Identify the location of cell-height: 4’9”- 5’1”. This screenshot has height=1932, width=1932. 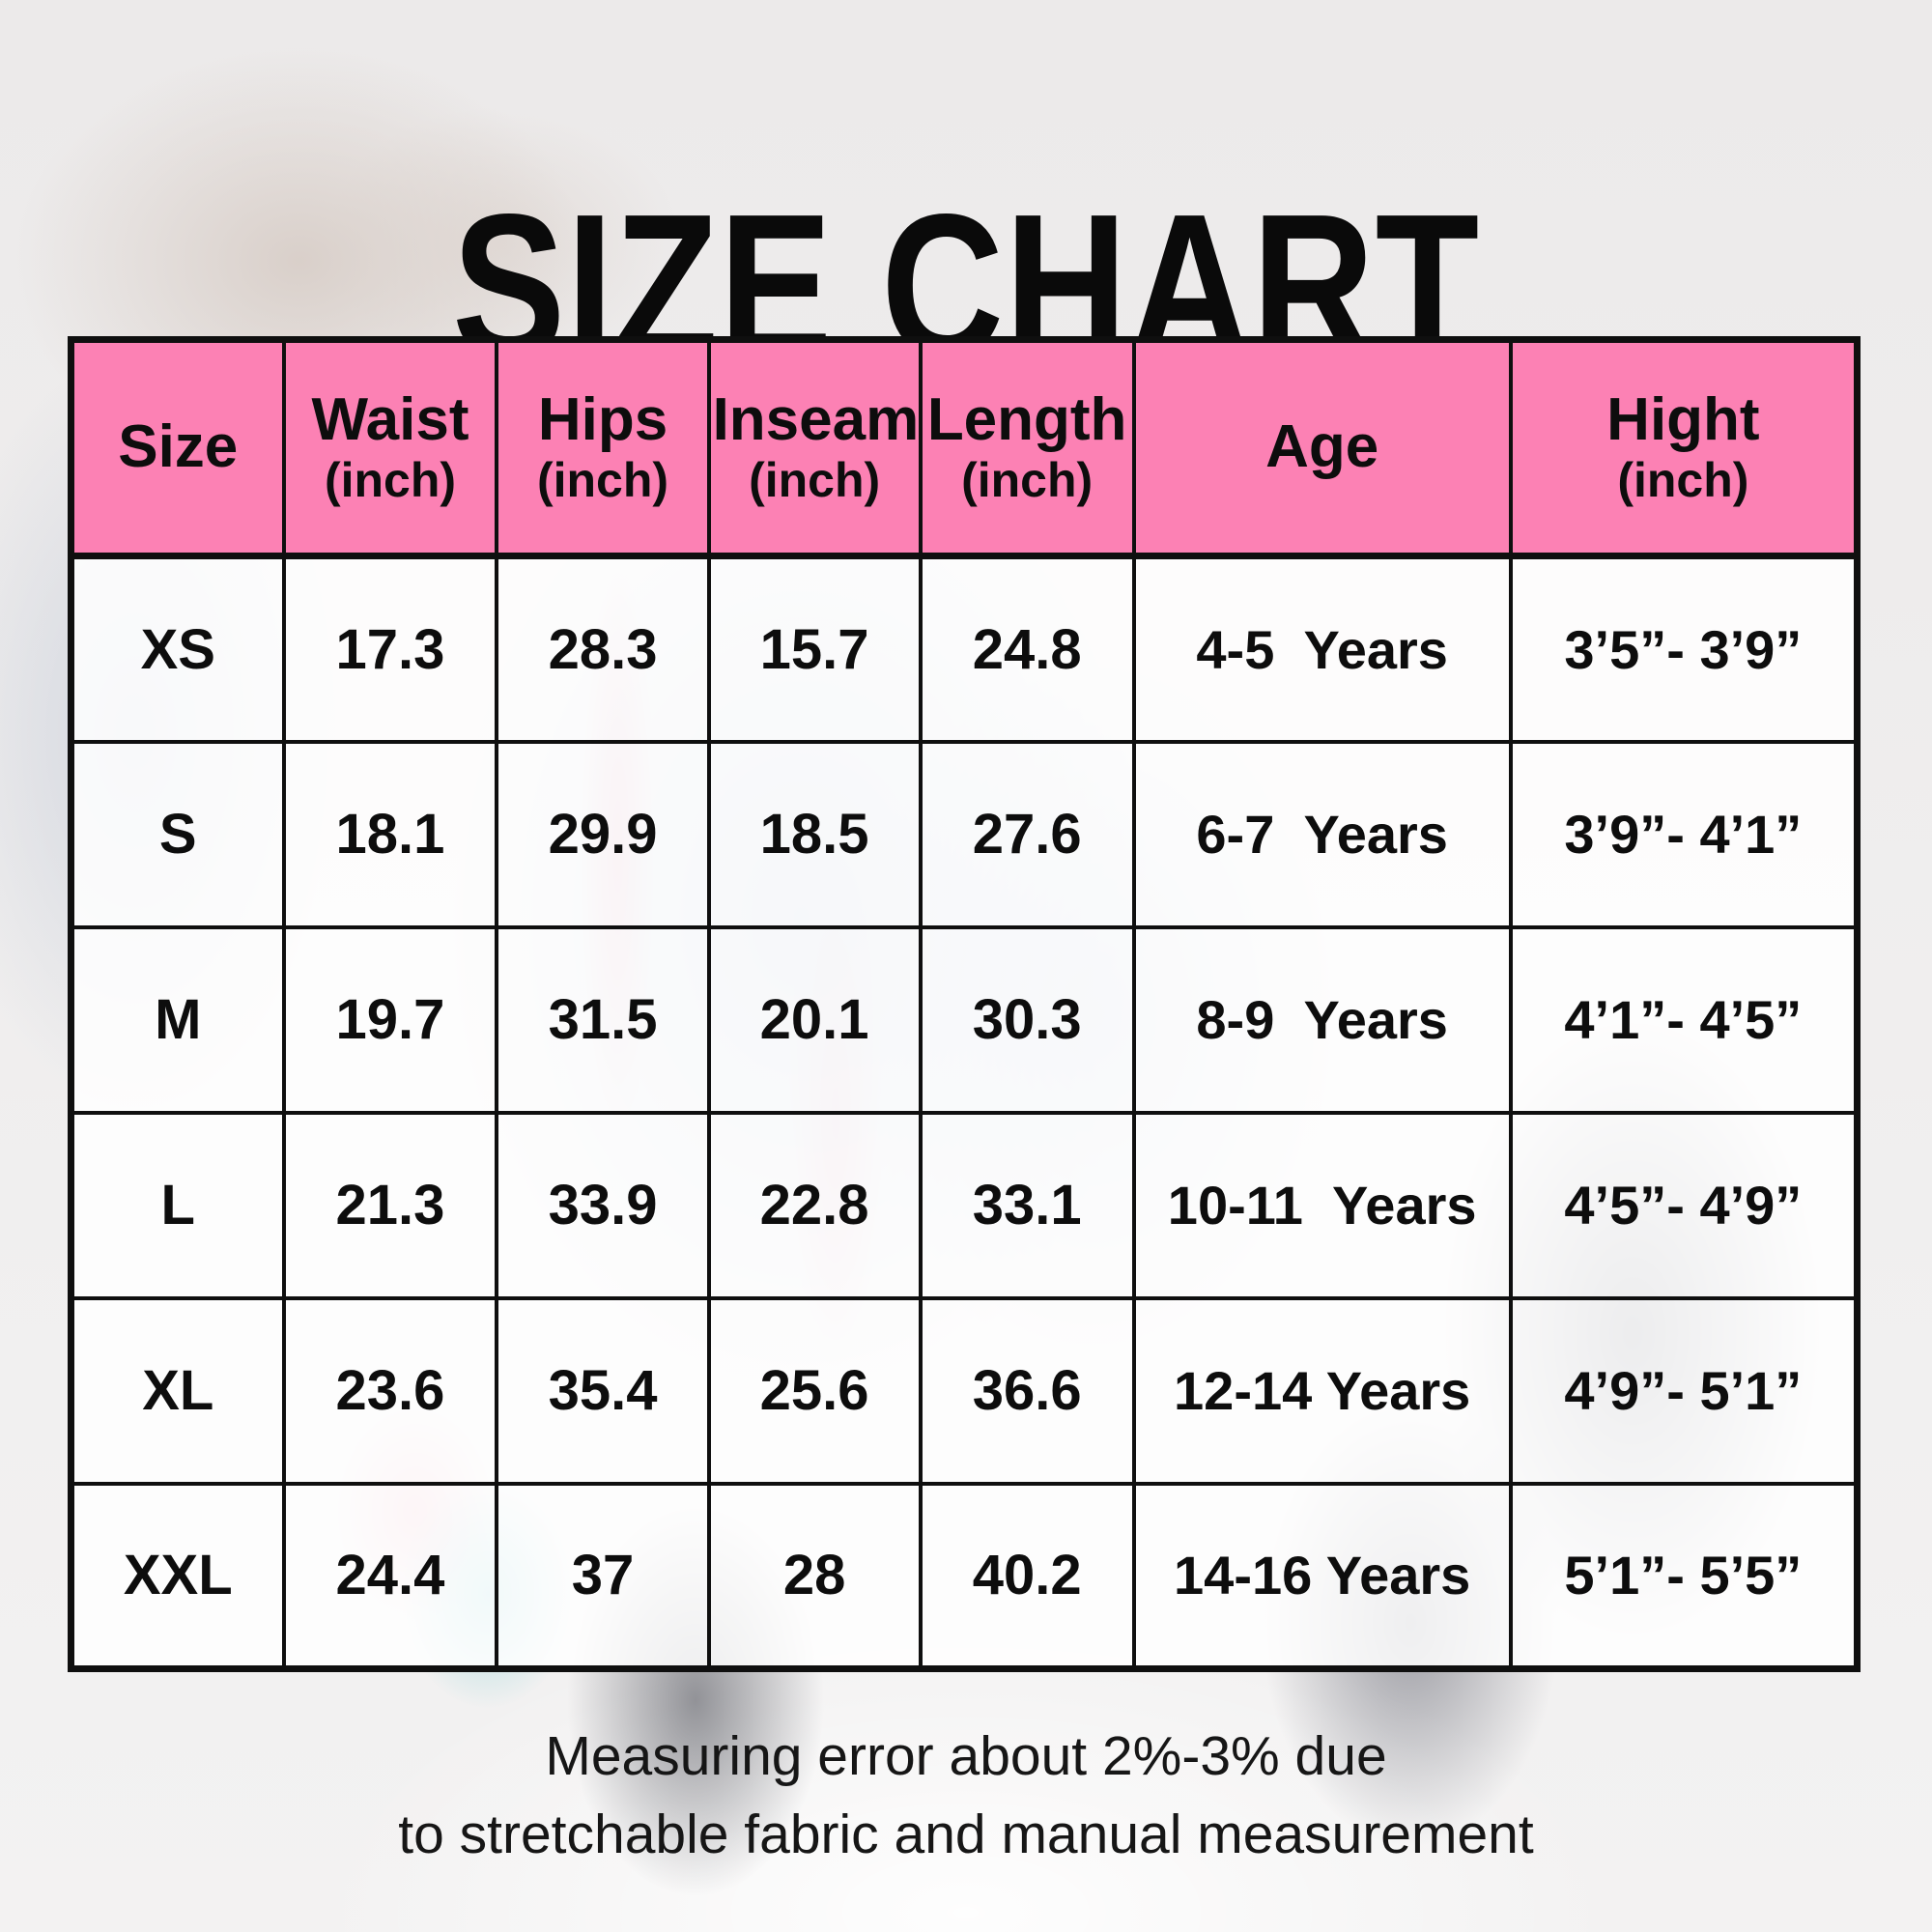
(1684, 1390).